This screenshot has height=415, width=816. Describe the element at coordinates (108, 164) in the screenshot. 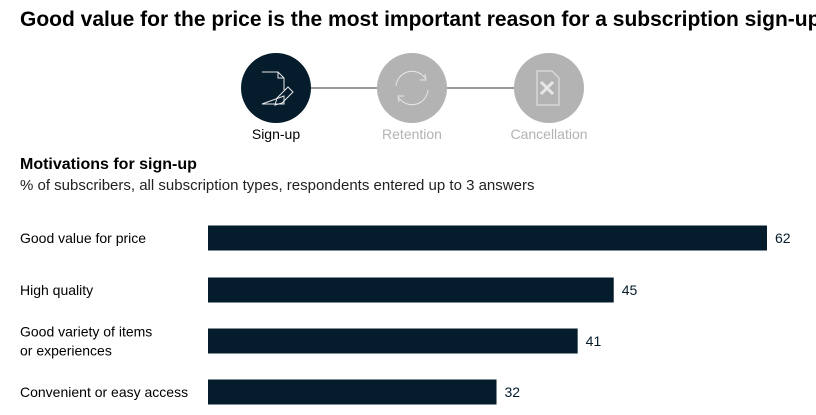

I see `chart-subtitle: Motivations for sign-up` at that location.